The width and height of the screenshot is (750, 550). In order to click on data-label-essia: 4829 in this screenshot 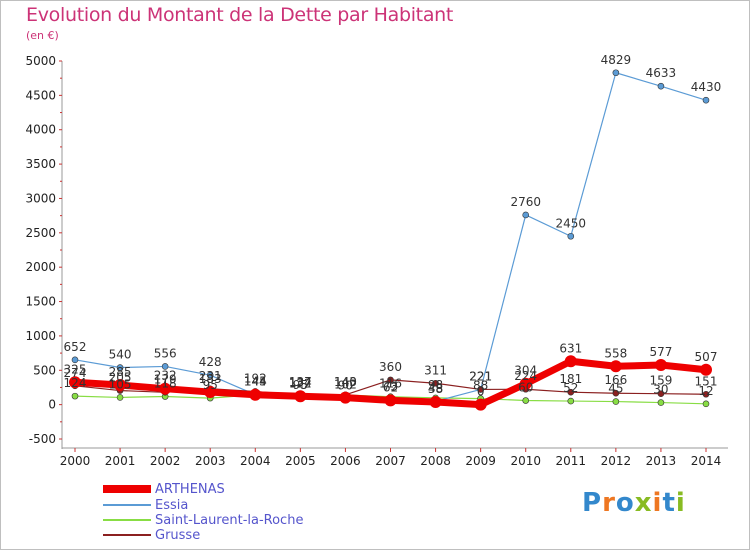, I will do `click(616, 60)`.